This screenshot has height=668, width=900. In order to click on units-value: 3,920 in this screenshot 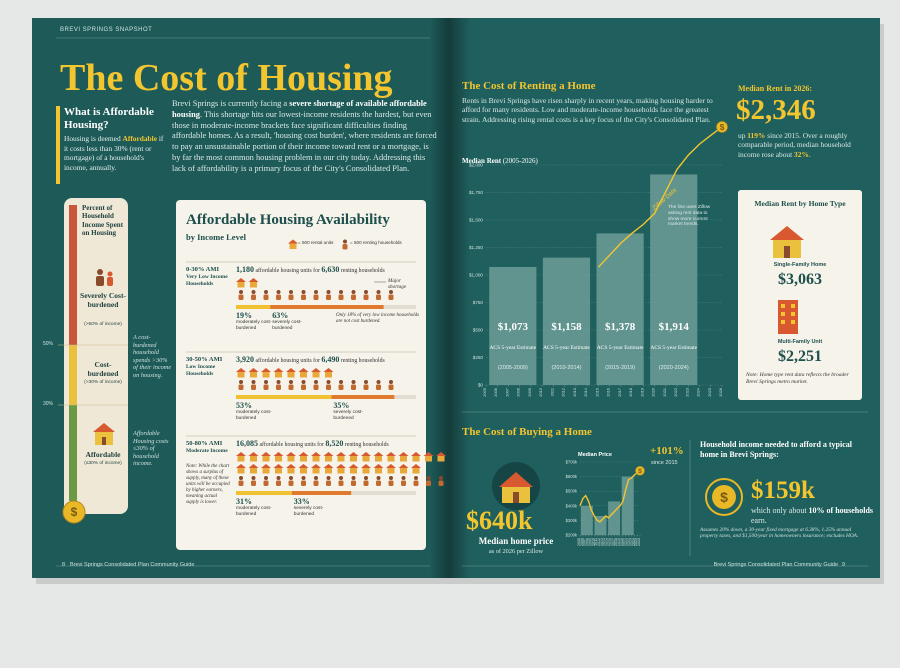, I will do `click(245, 359)`.